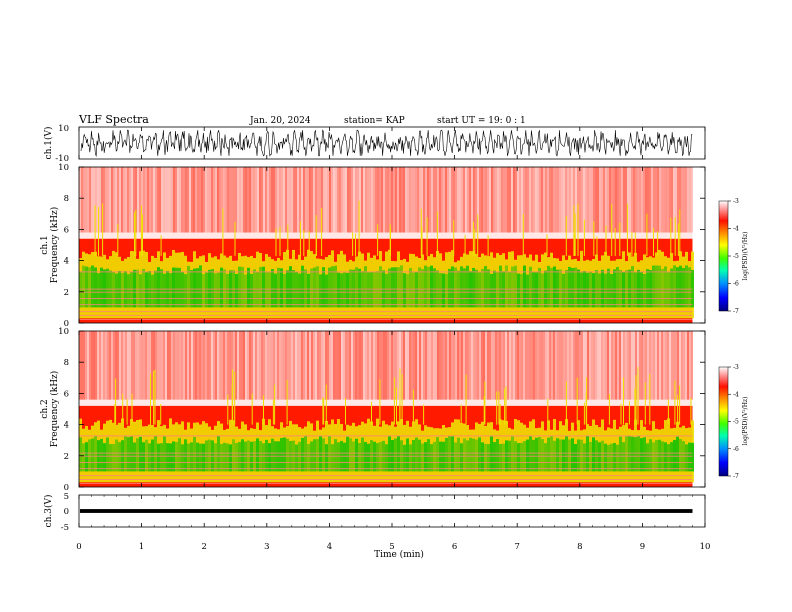 The image size is (792, 612). I want to click on spectrogram-line, so click(386, 305).